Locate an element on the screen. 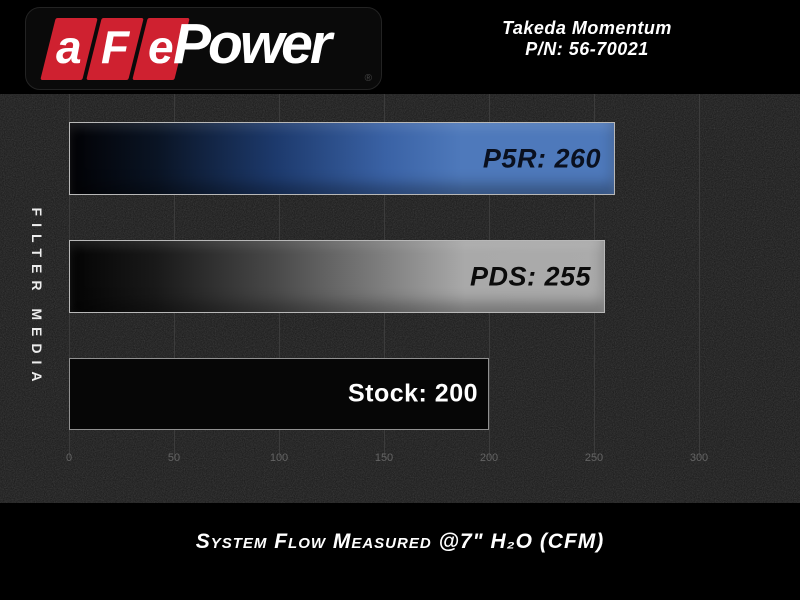  x-tick-label: 250 is located at coordinates (594, 458).